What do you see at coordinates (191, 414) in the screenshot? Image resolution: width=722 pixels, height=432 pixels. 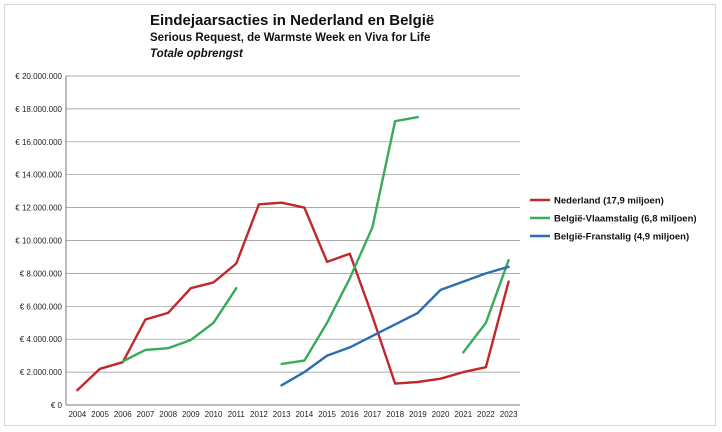 I see `x-tick-label: 2009` at bounding box center [191, 414].